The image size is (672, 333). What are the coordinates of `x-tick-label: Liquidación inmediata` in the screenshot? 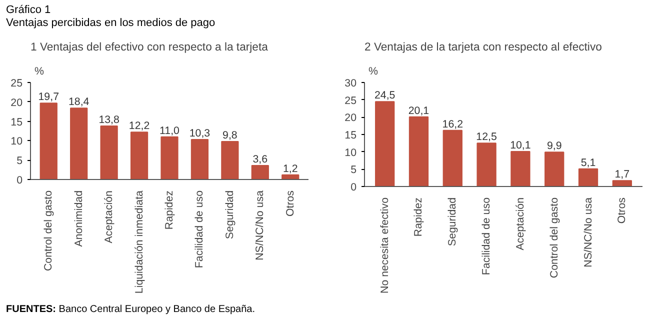 It's located at (139, 242).